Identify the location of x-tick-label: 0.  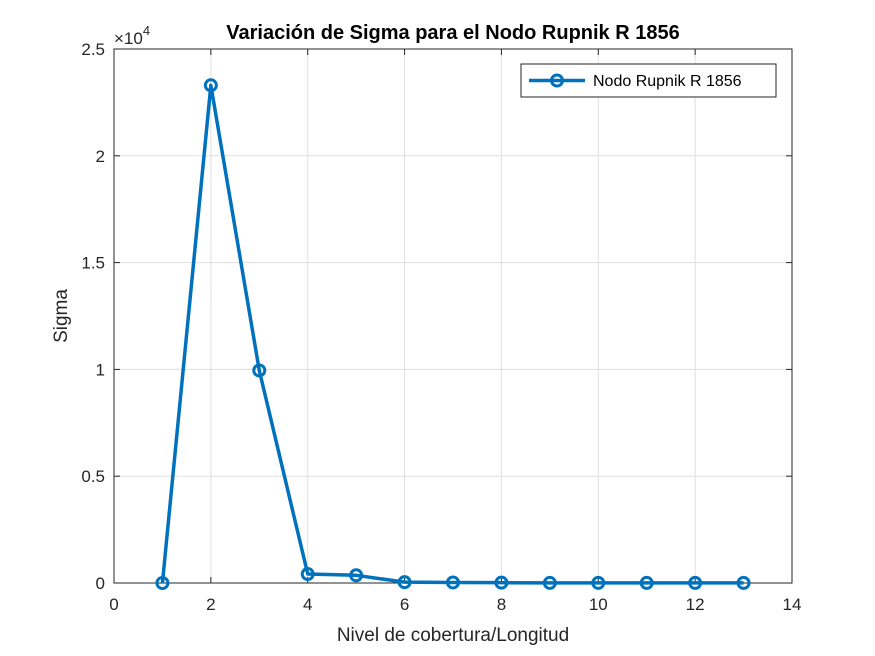
(113, 604).